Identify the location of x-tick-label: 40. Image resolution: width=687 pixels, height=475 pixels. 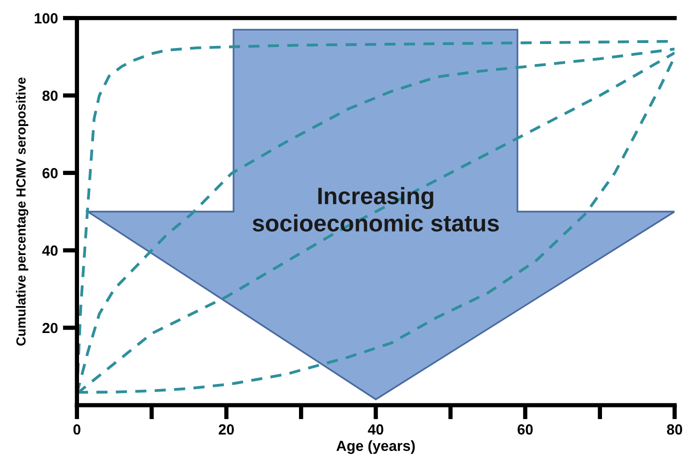
(376, 429).